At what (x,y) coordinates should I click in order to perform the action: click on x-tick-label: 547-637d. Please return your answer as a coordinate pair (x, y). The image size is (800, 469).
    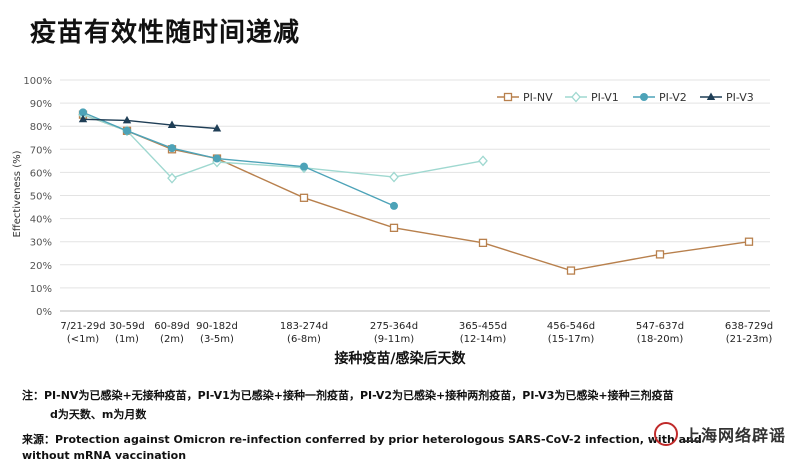
    Looking at the image, I should click on (660, 326).